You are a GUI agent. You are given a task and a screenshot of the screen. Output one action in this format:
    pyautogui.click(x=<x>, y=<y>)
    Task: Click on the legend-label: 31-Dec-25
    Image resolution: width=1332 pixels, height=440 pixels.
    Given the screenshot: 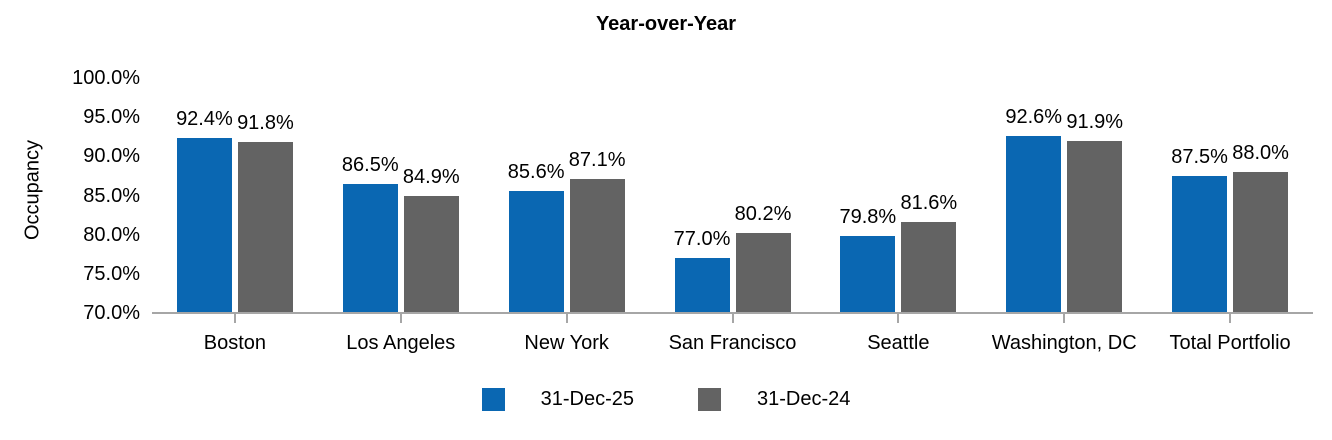 What is the action you would take?
    pyautogui.click(x=587, y=399)
    